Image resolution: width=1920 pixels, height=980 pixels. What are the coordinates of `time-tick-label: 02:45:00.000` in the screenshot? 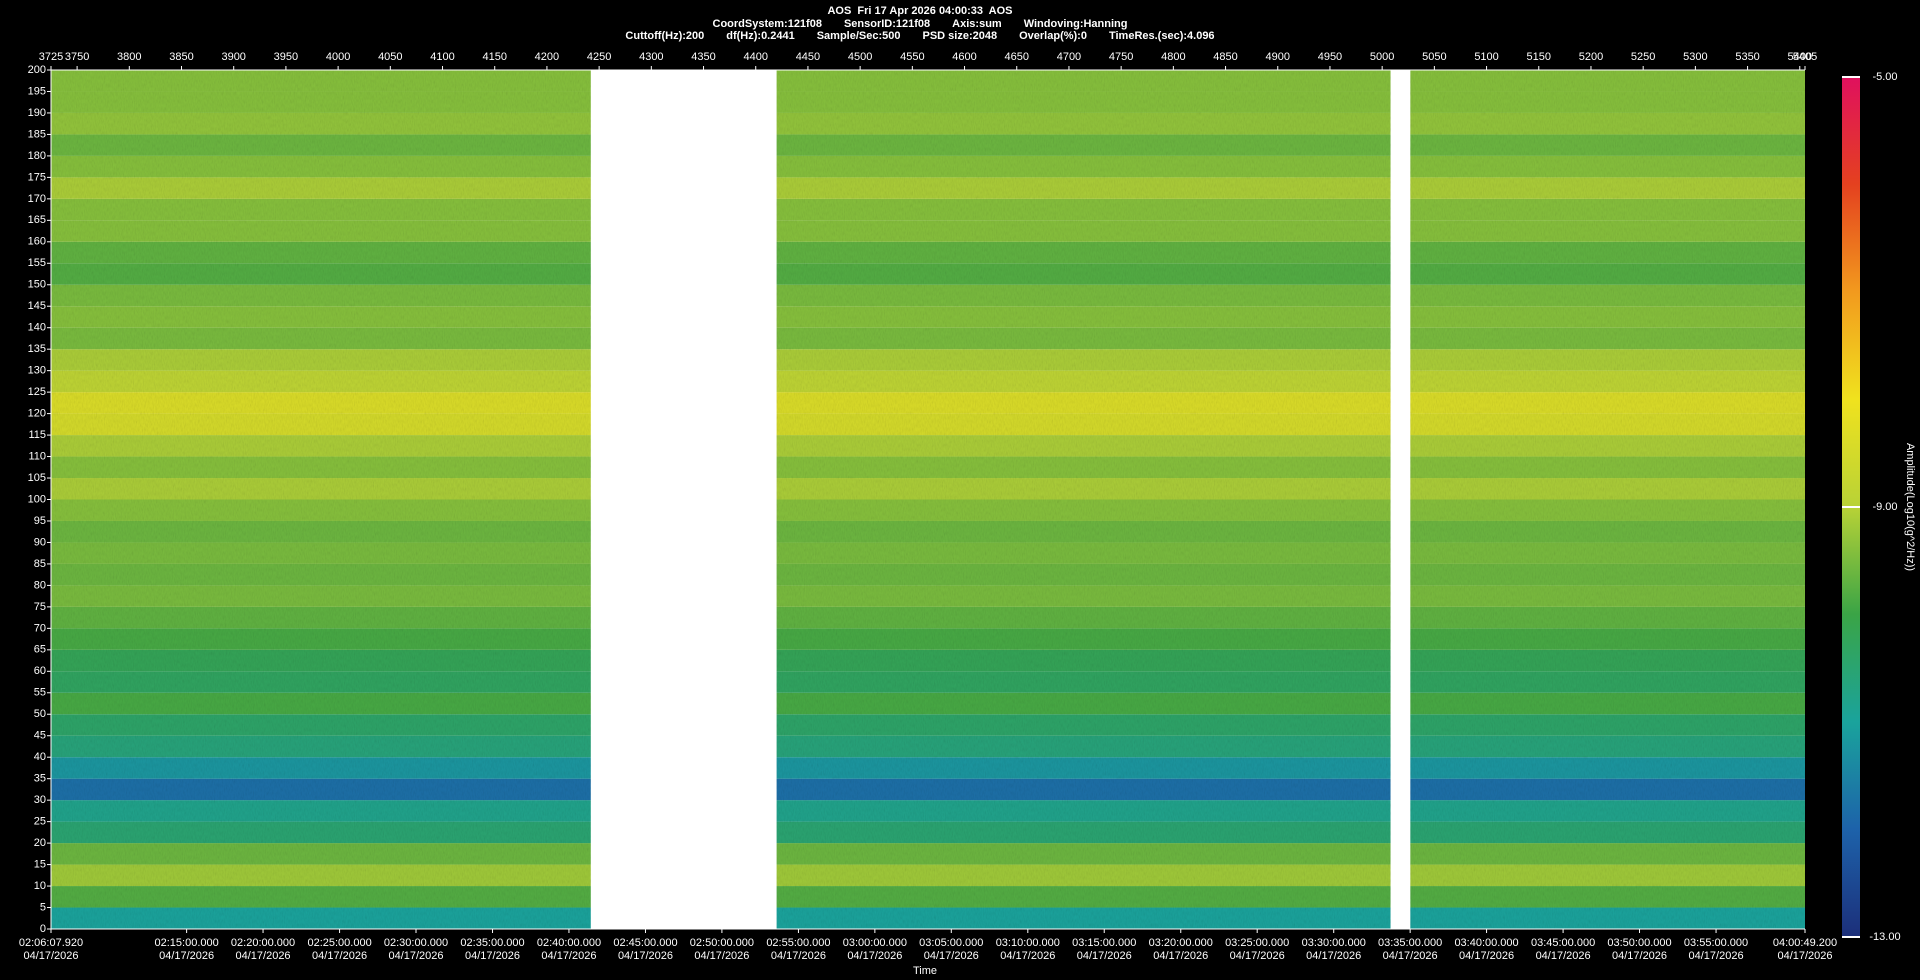 It's located at (645, 943).